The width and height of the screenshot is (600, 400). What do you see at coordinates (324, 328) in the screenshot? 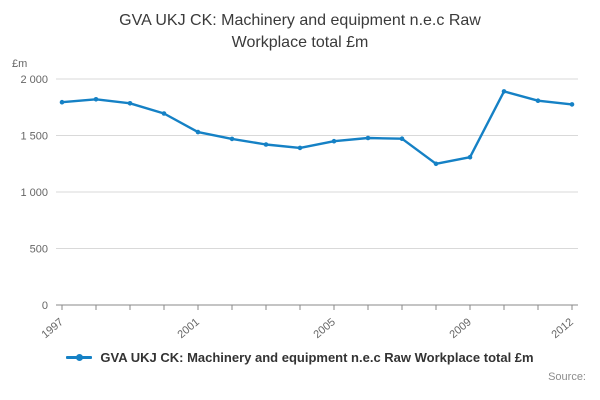
I see `x-tick-label: 2005` at bounding box center [324, 328].